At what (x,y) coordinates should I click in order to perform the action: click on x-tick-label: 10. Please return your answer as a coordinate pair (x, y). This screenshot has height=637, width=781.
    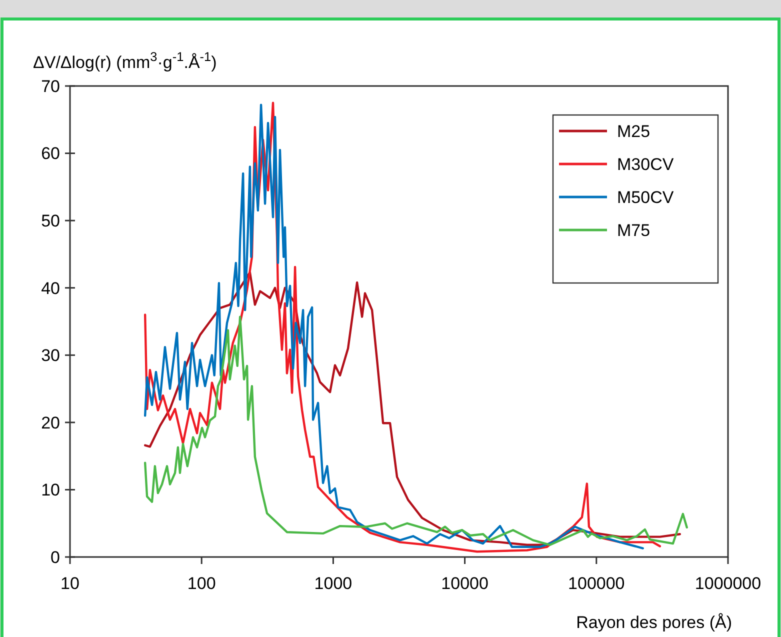
    Looking at the image, I should click on (70, 583).